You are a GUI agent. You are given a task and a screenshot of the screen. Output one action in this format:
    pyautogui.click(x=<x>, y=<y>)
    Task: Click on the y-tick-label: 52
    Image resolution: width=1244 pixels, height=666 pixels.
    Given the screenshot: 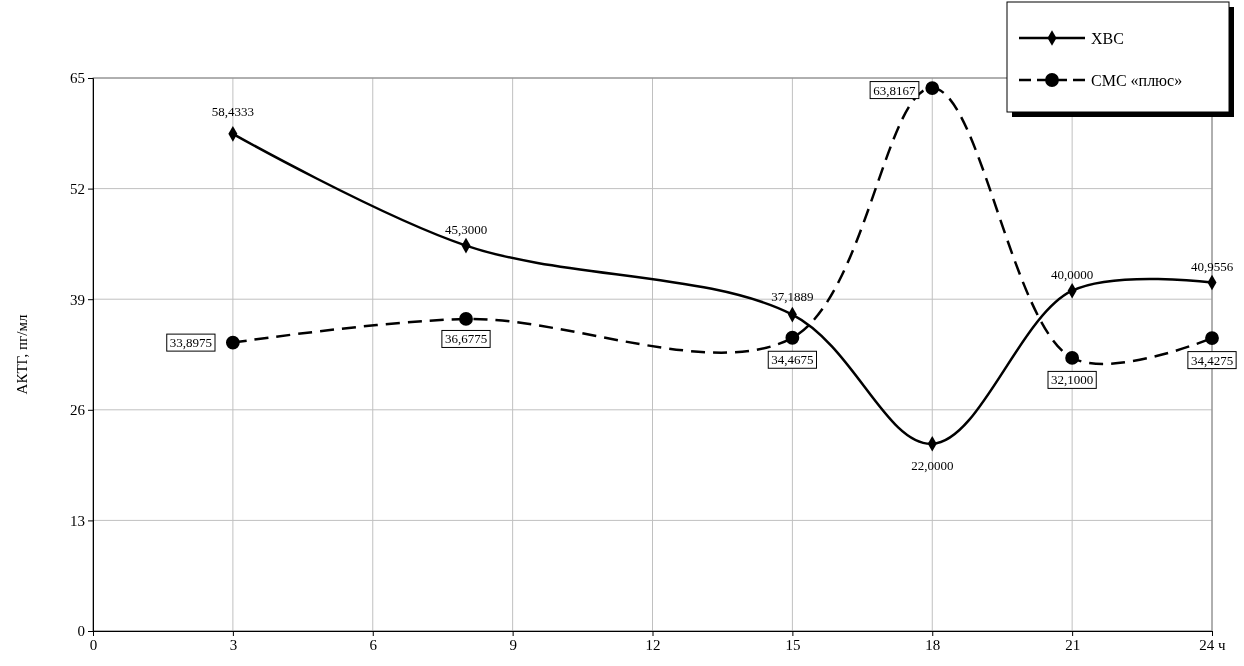 What is the action you would take?
    pyautogui.click(x=77, y=188)
    